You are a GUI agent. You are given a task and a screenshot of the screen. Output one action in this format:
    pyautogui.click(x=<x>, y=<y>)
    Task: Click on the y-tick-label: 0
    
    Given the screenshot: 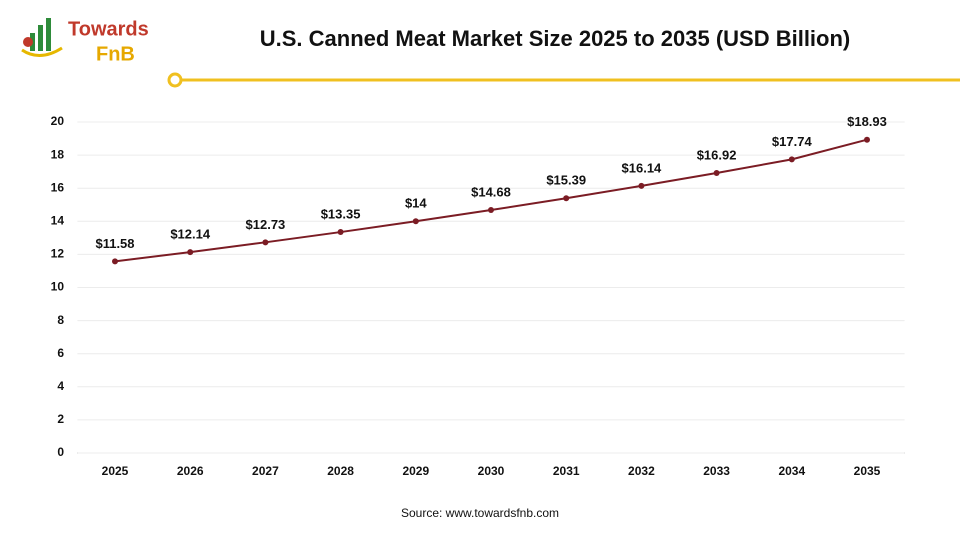 What is the action you would take?
    pyautogui.click(x=60, y=452)
    